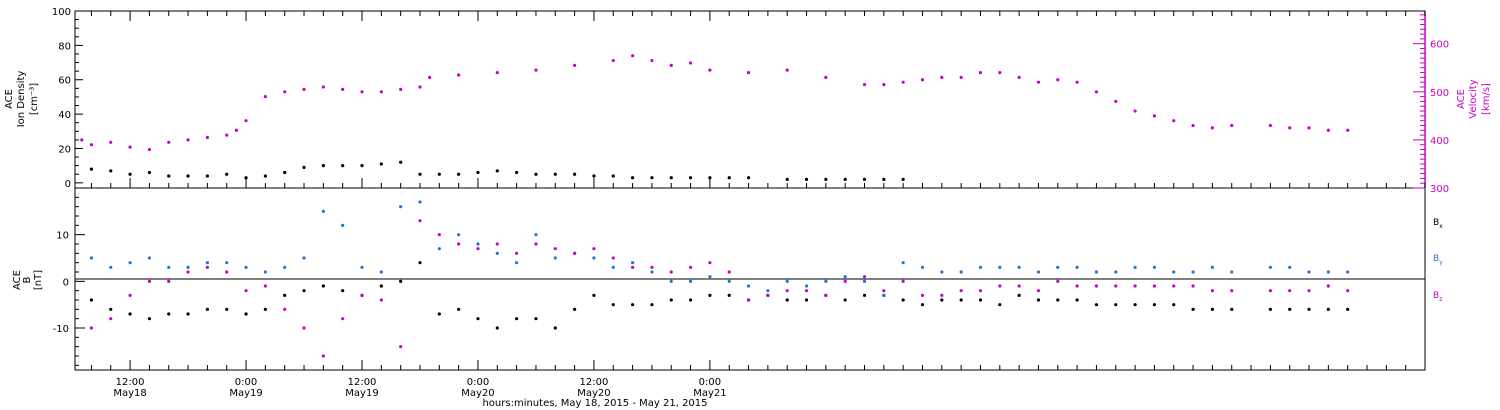 The height and width of the screenshot is (410, 1500). What do you see at coordinates (1473, 98) in the screenshot?
I see `top-right-ylabel-line2: Velocity` at bounding box center [1473, 98].